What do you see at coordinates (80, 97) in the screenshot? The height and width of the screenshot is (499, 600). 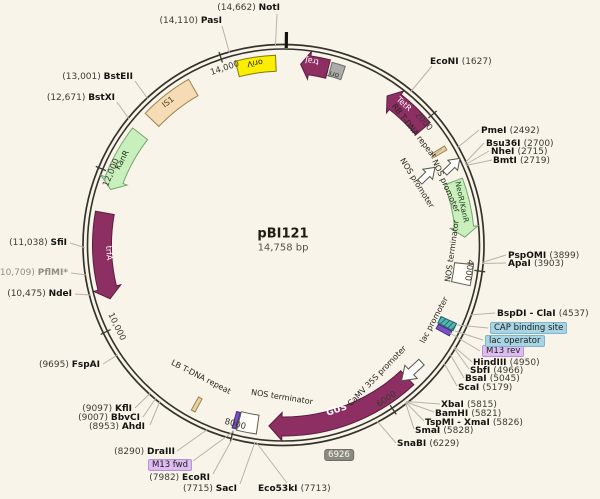 I see `site-label-bstxi: (12,671) BstXI` at bounding box center [80, 97].